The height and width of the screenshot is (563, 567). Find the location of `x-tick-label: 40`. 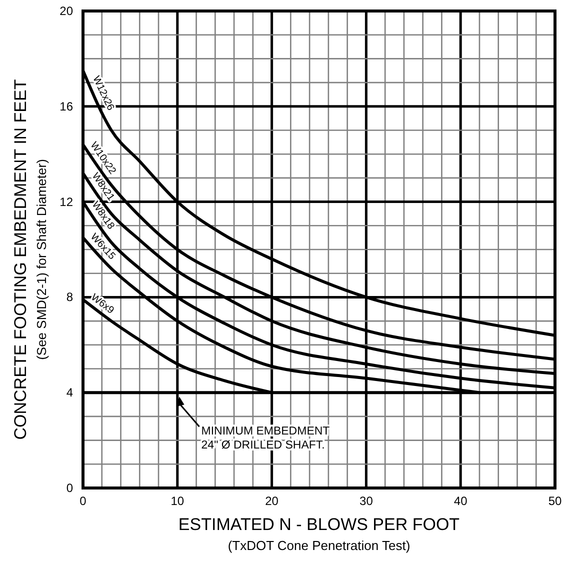

x-tick-label: 40 is located at coordinates (461, 501).